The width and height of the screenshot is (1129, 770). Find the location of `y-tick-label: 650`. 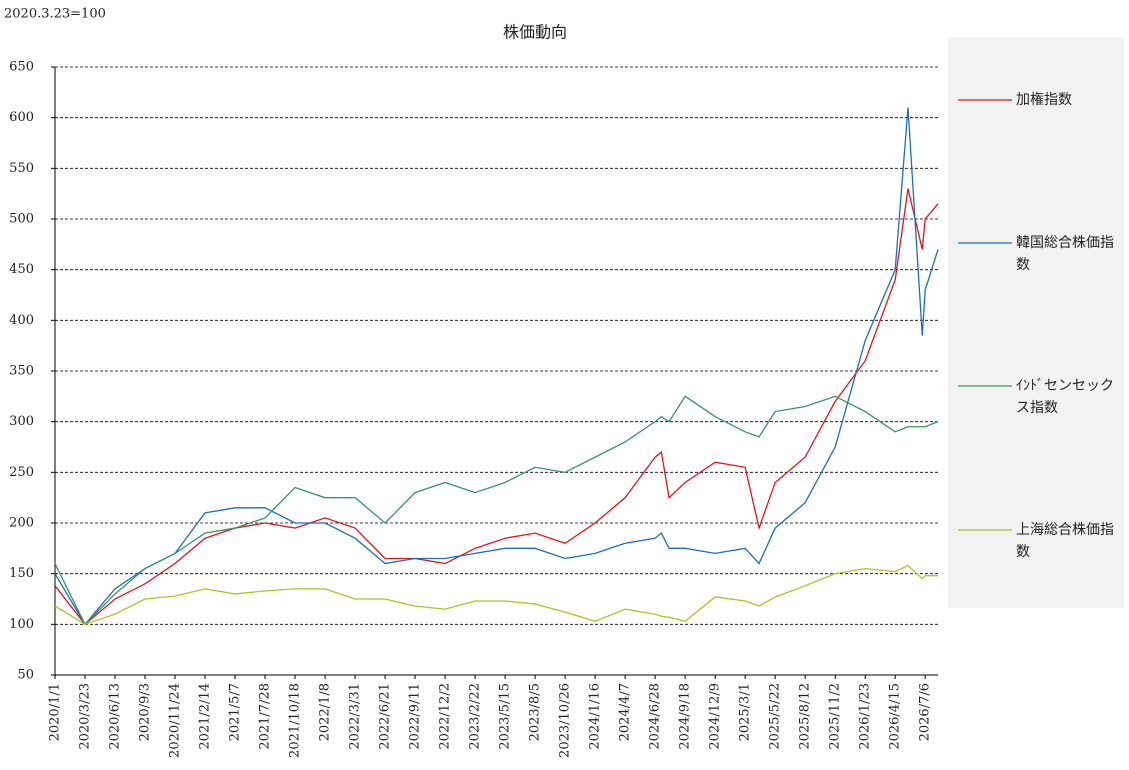

y-tick-label: 650 is located at coordinates (21, 67).